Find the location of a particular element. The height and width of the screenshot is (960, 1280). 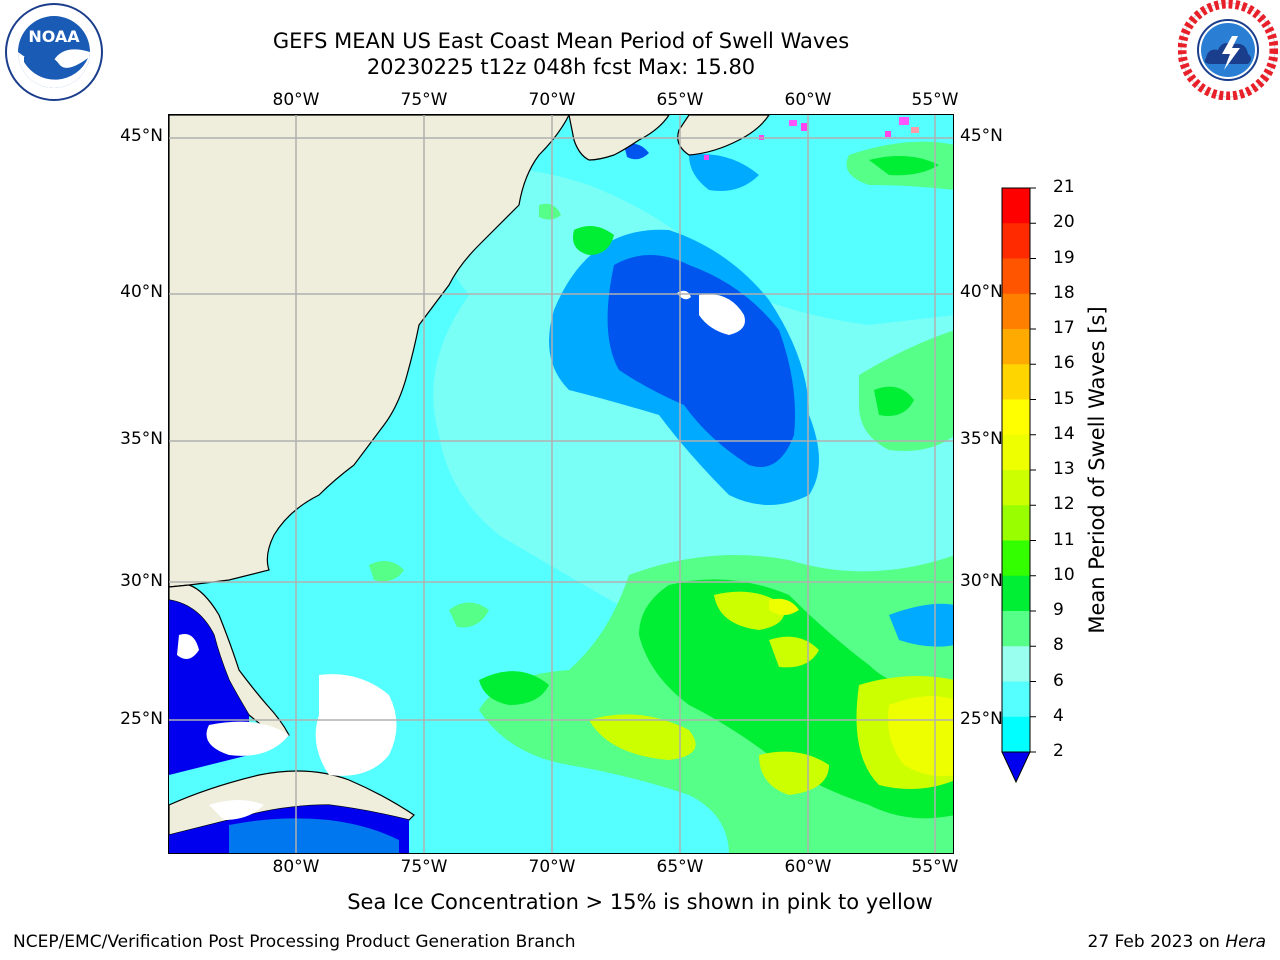

lon-label-bottom-70w: 70°W is located at coordinates (552, 867).